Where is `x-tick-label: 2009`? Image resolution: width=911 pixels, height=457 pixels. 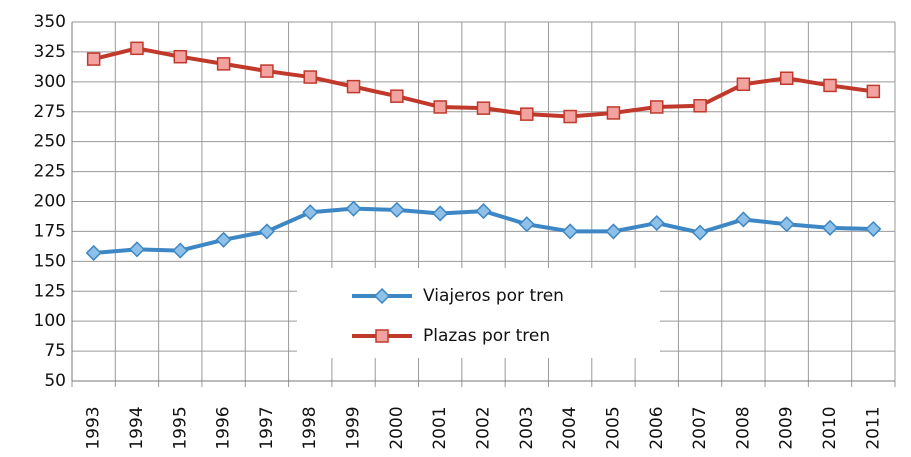 x-tick-label: 2009 is located at coordinates (787, 427).